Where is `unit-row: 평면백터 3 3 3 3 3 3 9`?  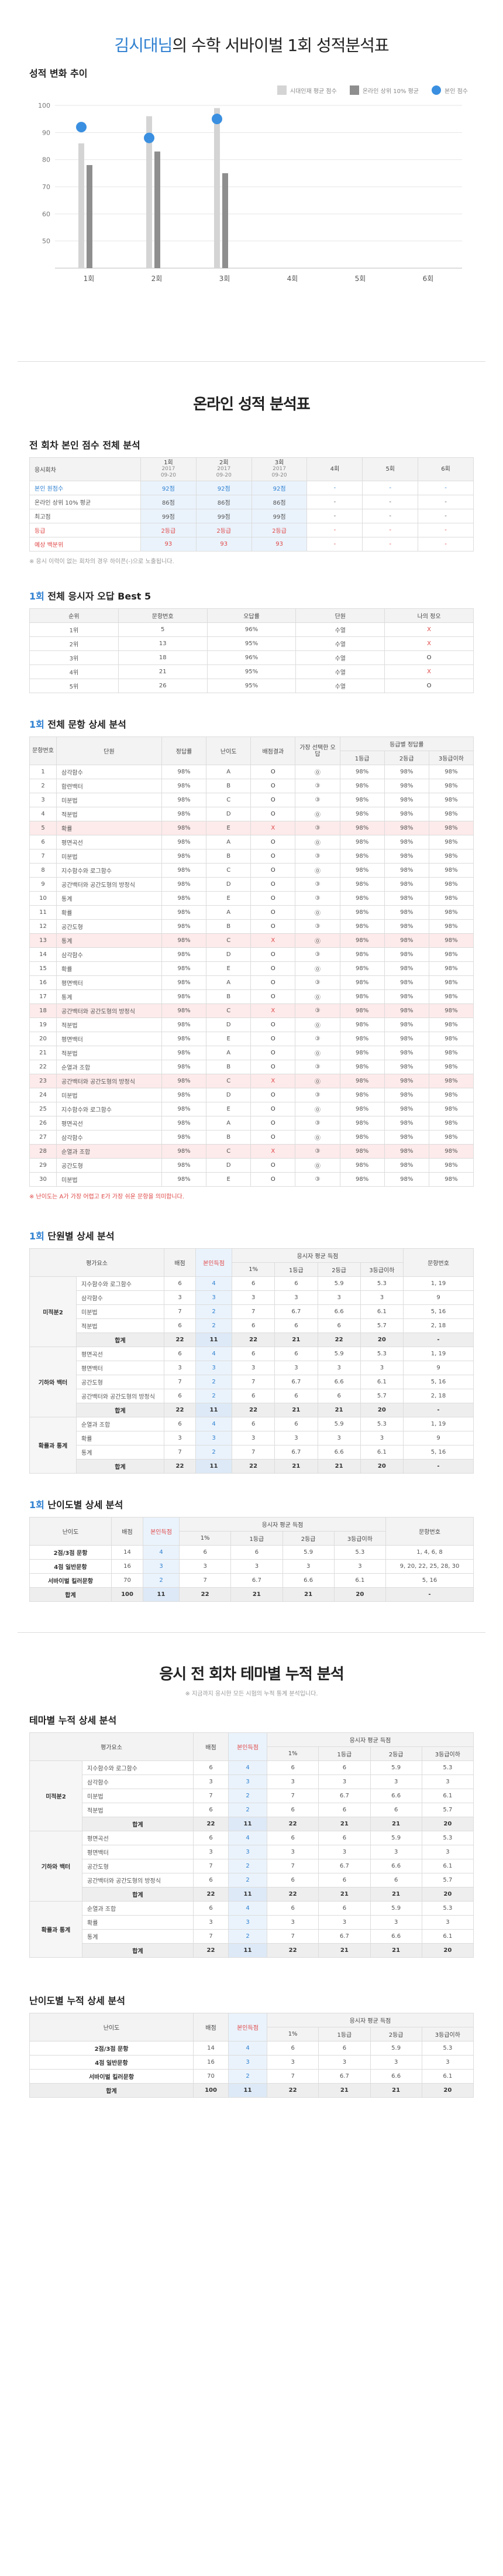 unit-row: 평면백터 3 3 3 3 3 3 9 is located at coordinates (252, 1368).